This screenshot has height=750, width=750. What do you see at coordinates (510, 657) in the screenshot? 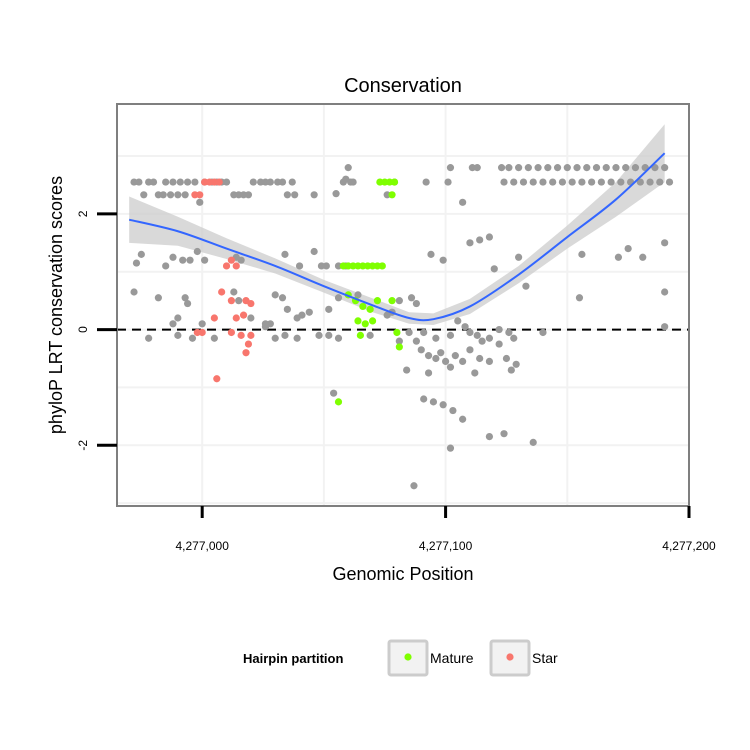
I see `legend-marker-star` at bounding box center [510, 657].